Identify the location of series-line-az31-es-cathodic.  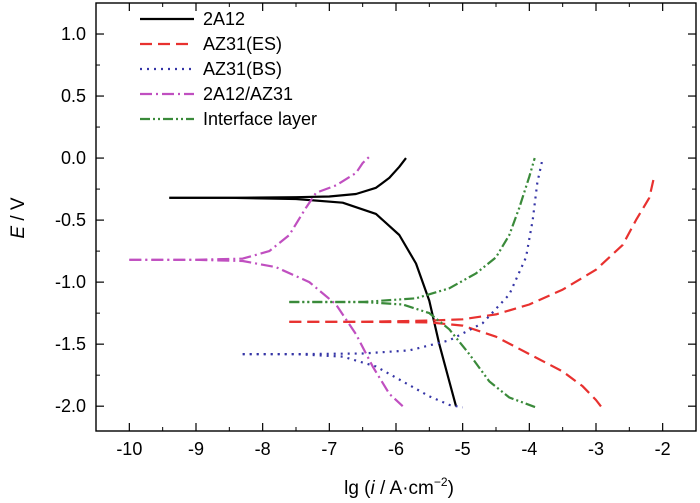
(446, 365).